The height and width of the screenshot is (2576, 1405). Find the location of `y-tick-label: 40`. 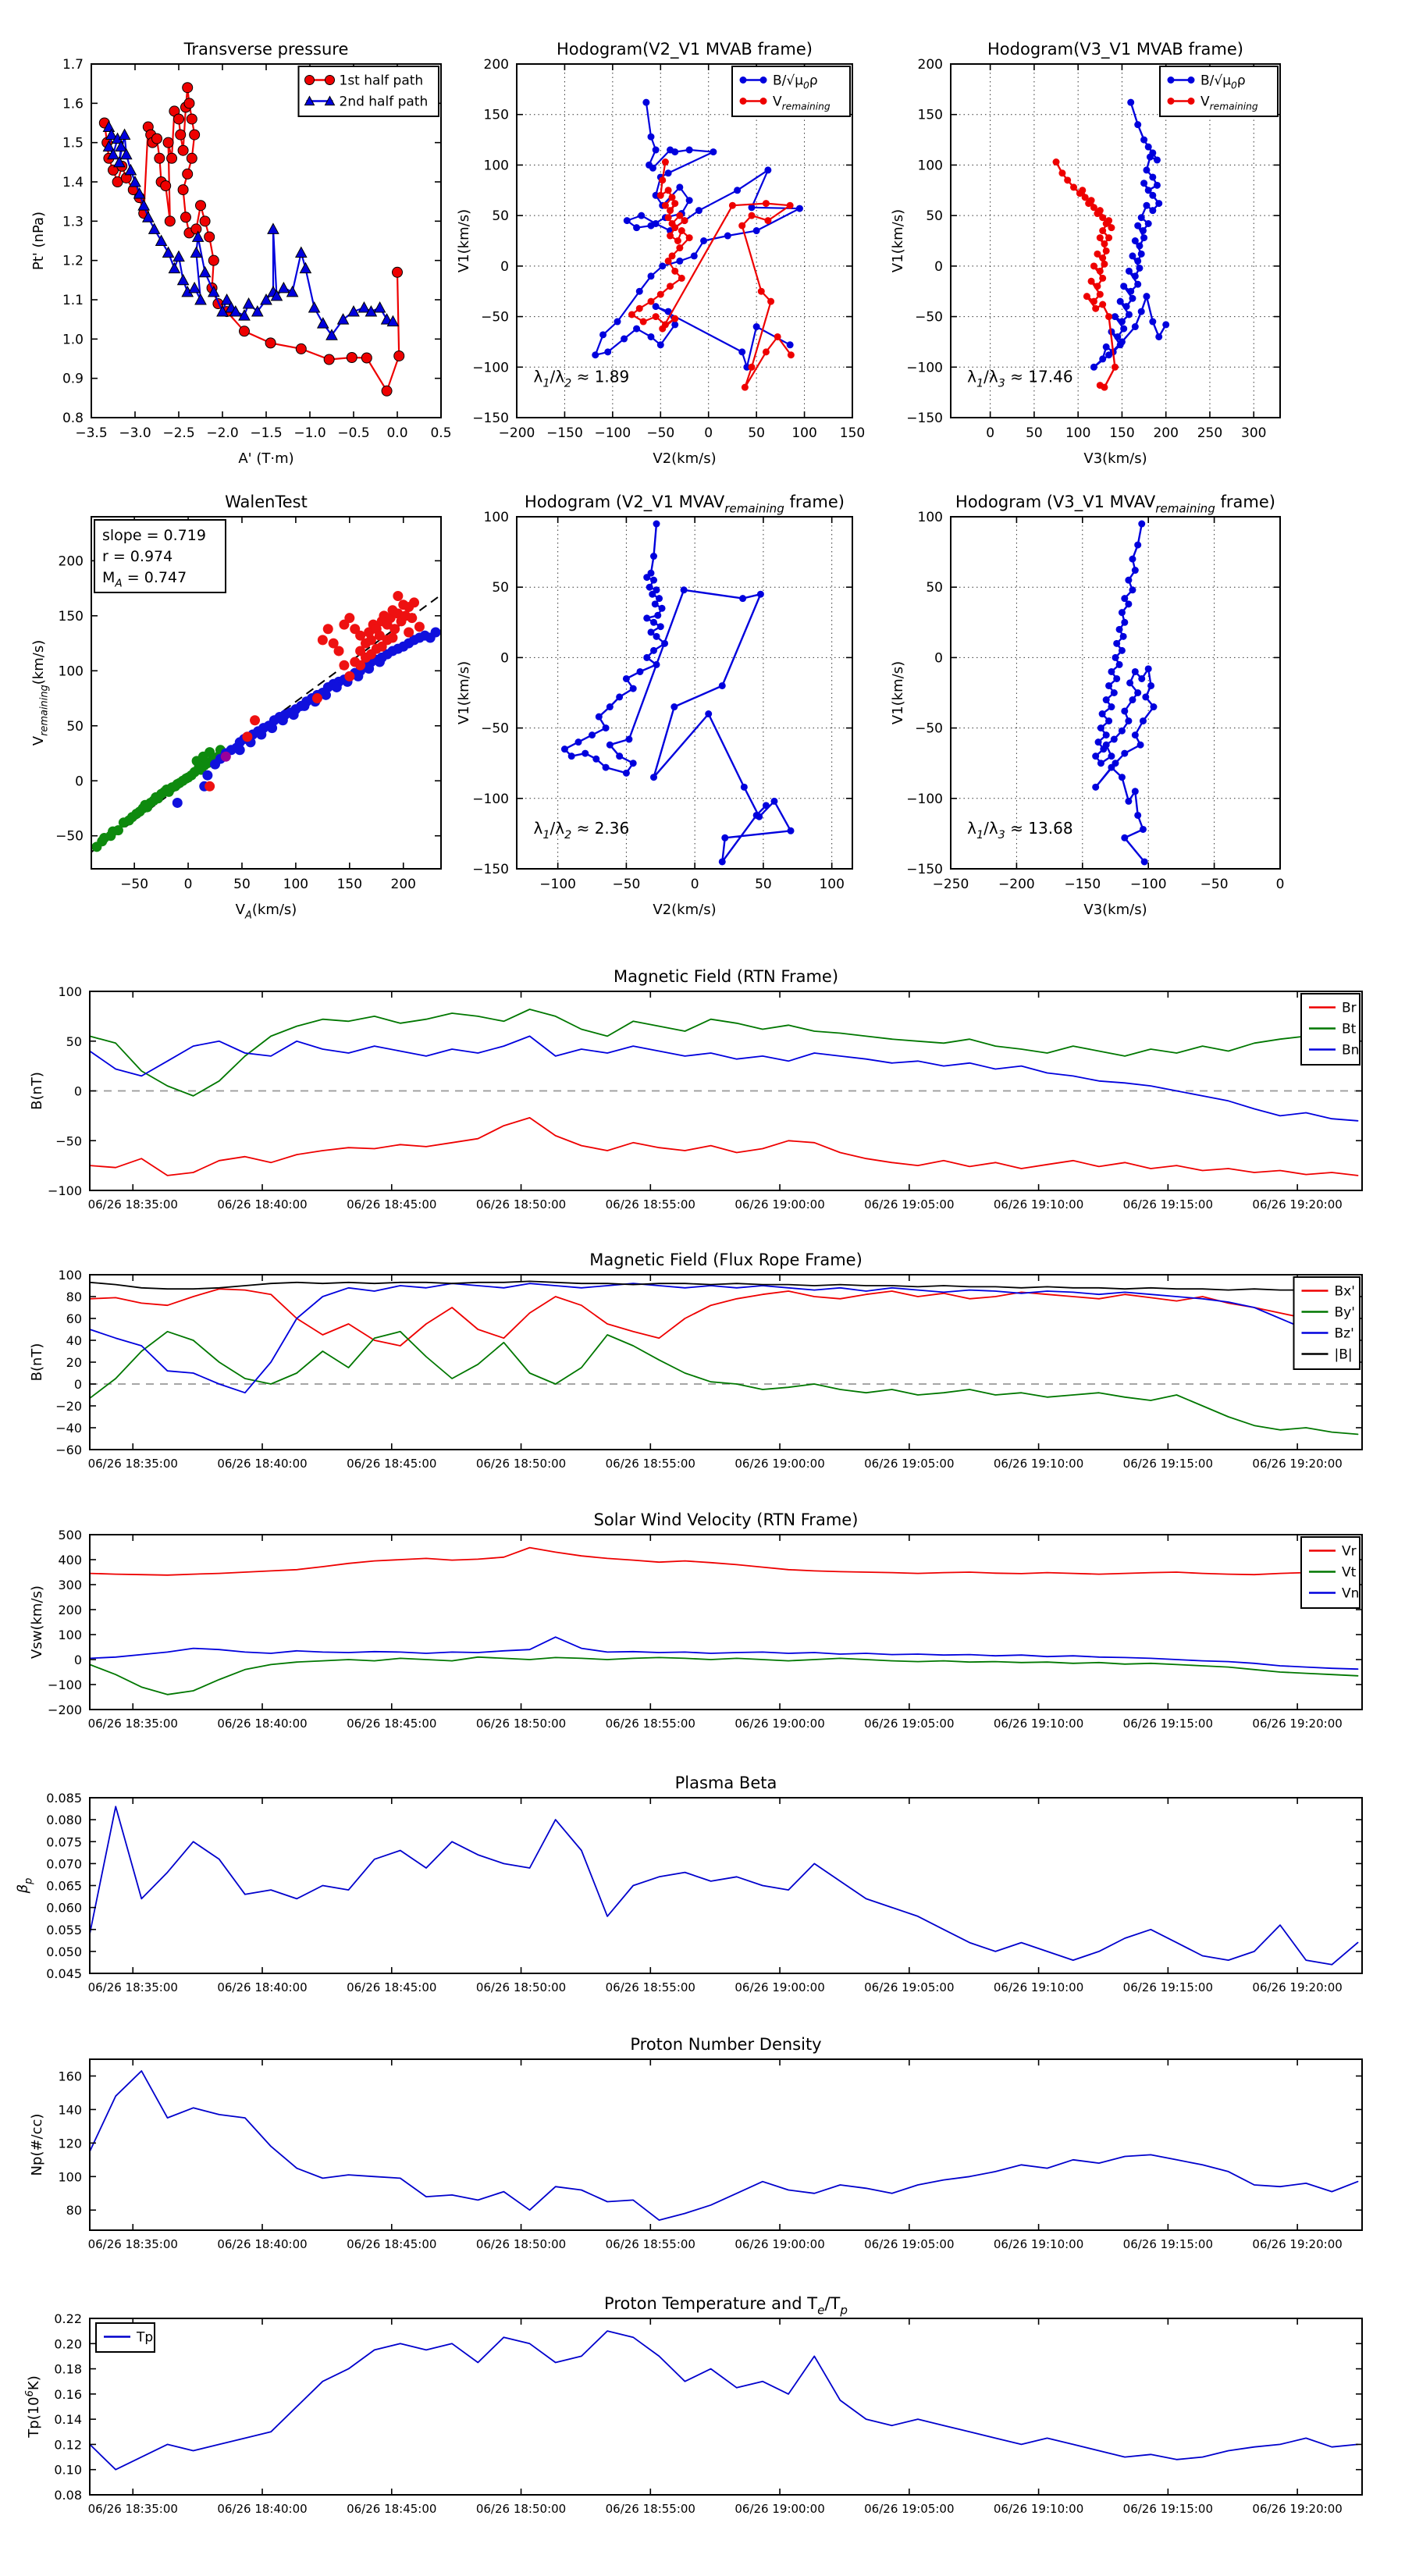

y-tick-label: 40 is located at coordinates (74, 1340).